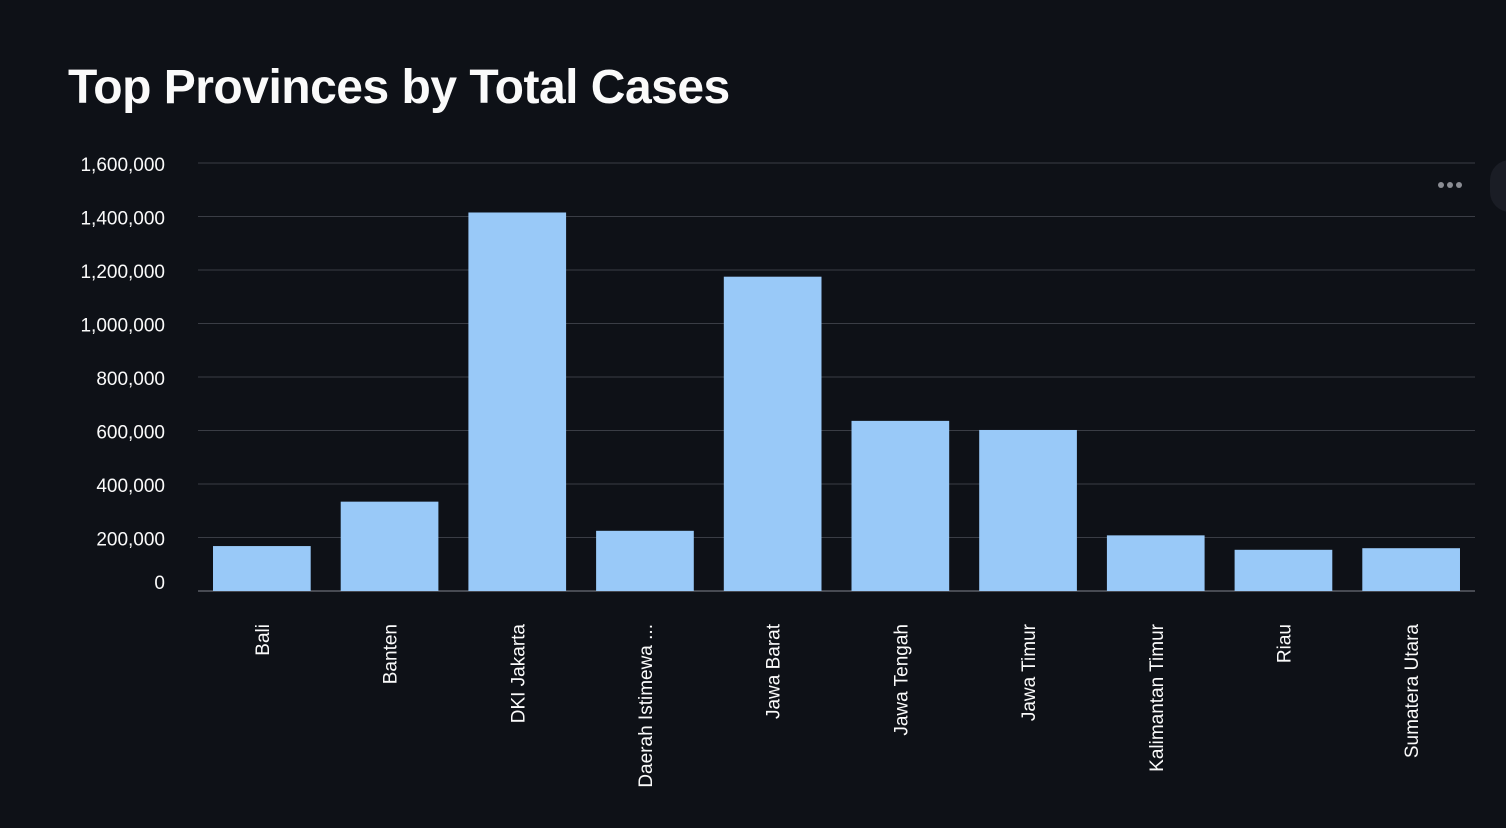 This screenshot has height=828, width=1506. Describe the element at coordinates (122, 272) in the screenshot. I see `y-tick-label: 1,200,000` at that location.